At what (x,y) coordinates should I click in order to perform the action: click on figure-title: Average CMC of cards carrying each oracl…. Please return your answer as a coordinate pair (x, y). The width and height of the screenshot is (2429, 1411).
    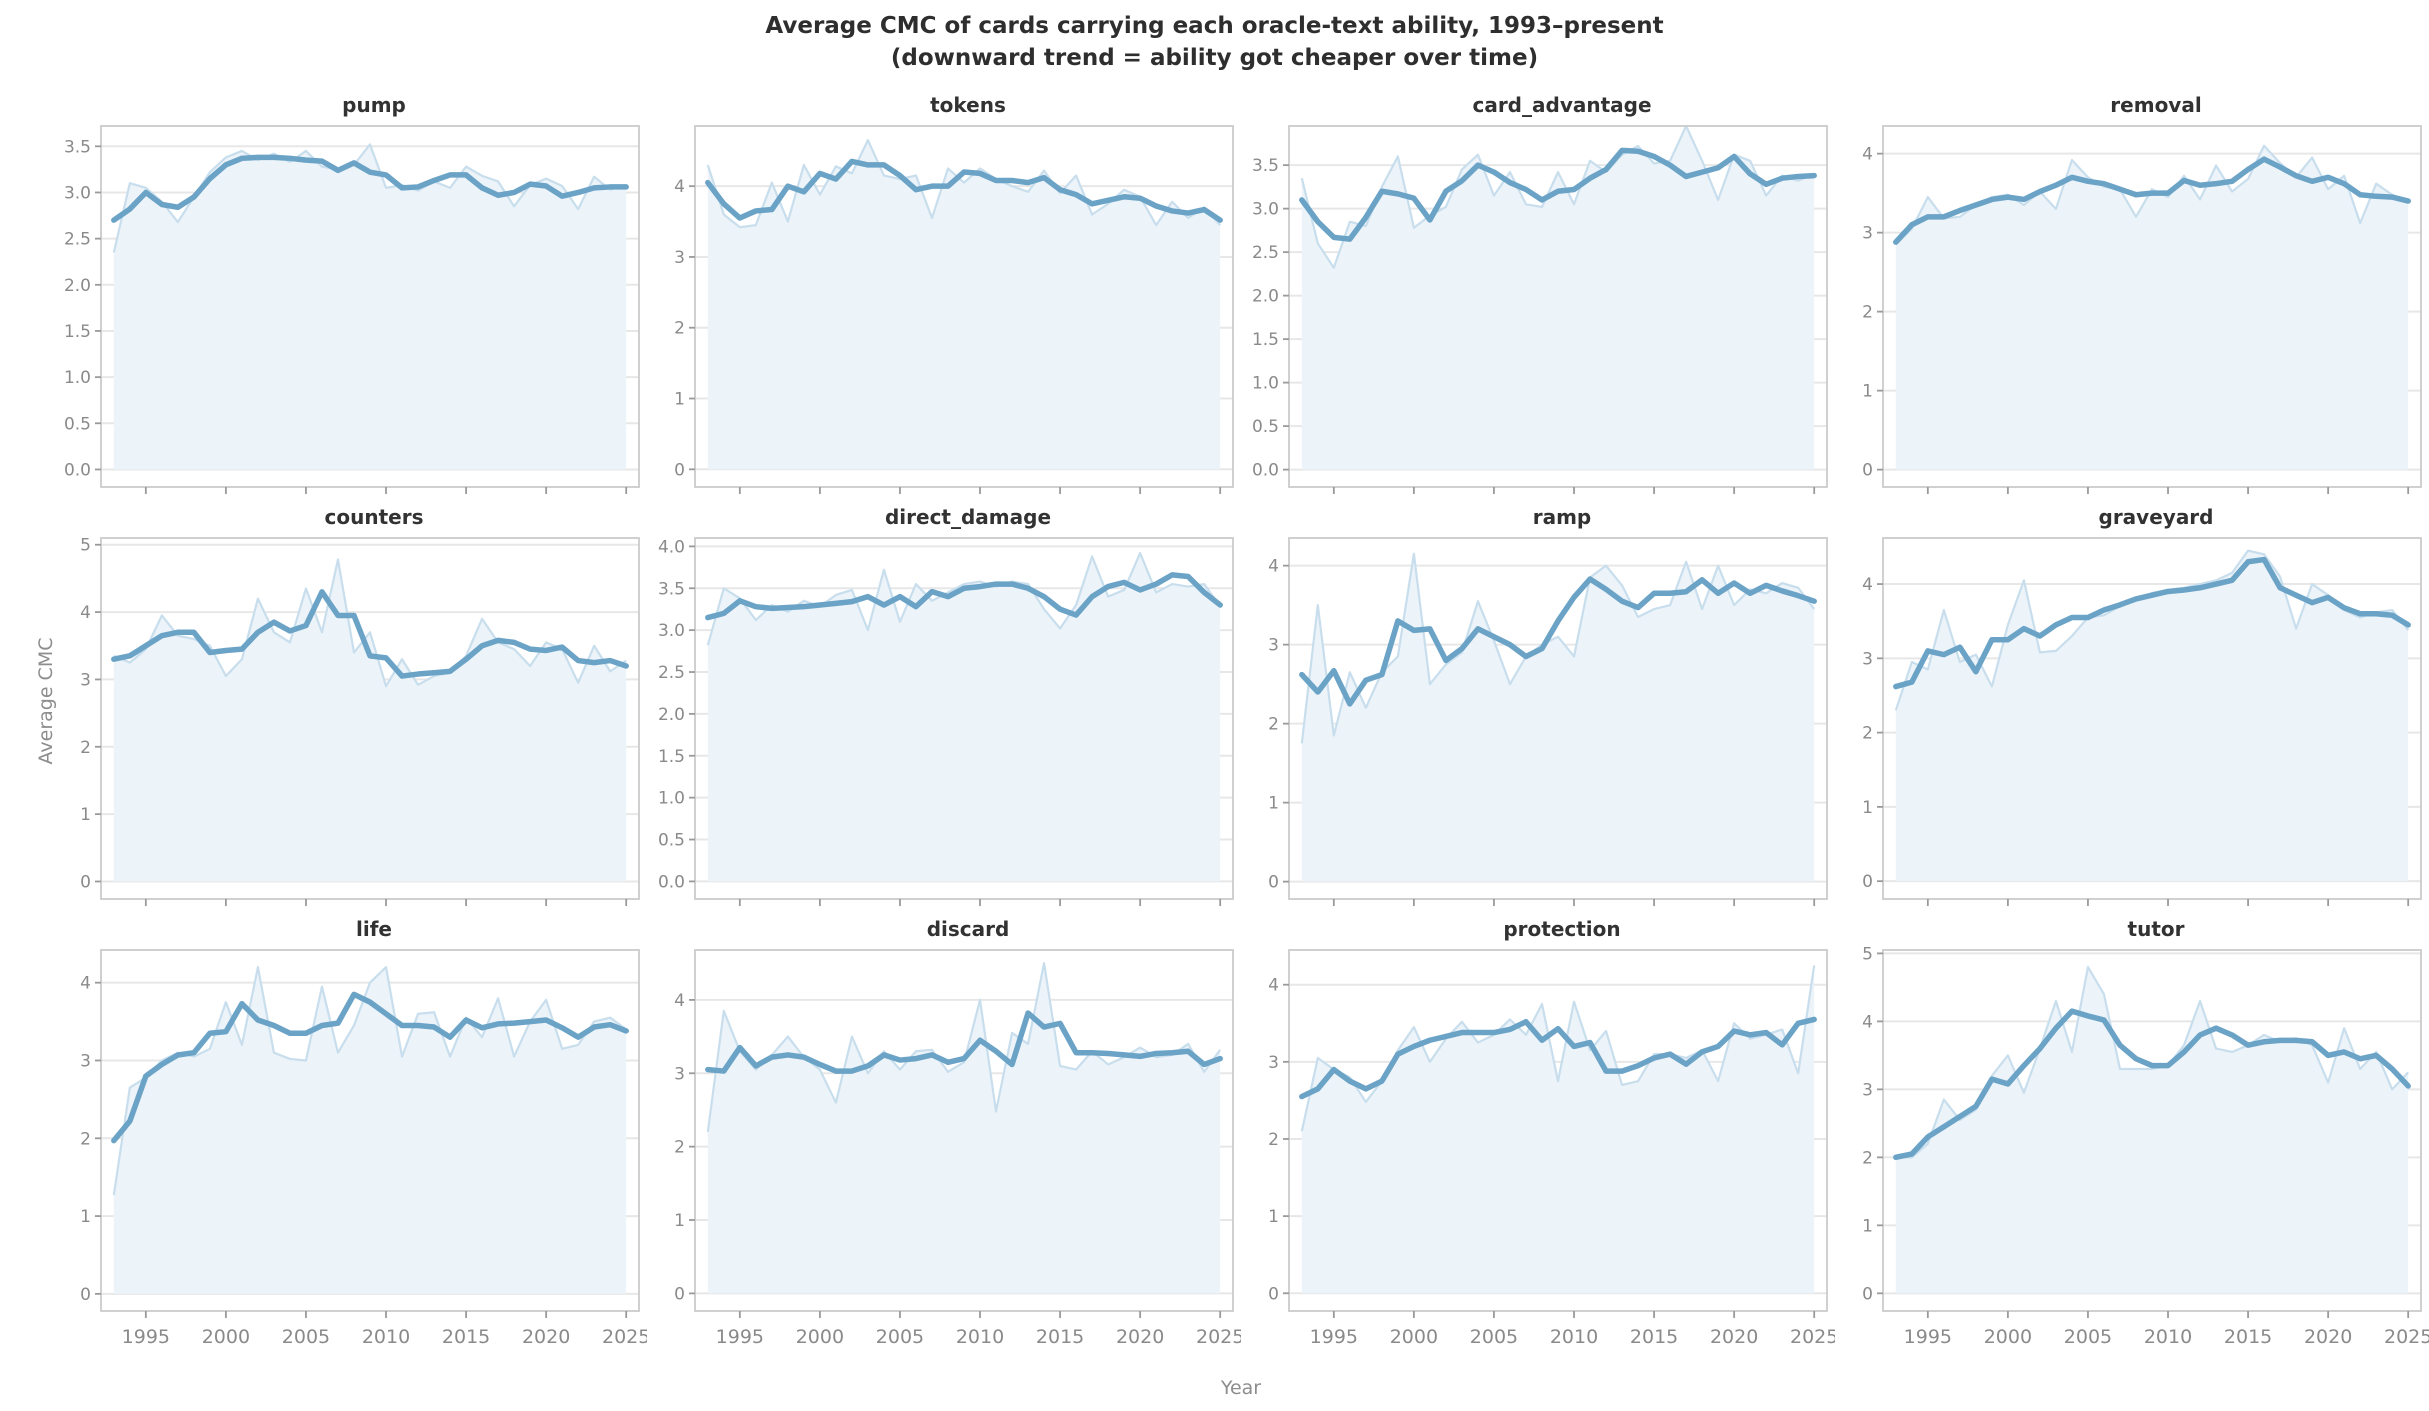
    Looking at the image, I should click on (1214, 42).